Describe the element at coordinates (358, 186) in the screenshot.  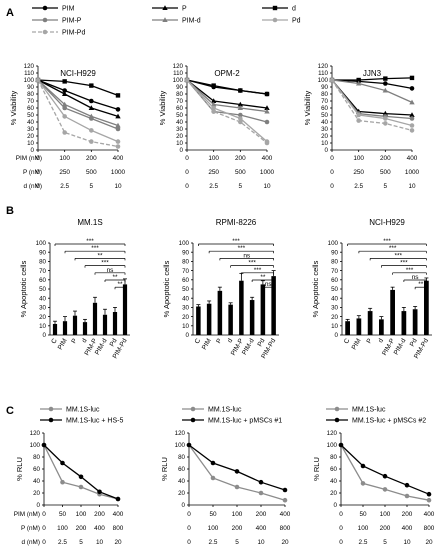
I see `dose-value-a: 2.5` at that location.